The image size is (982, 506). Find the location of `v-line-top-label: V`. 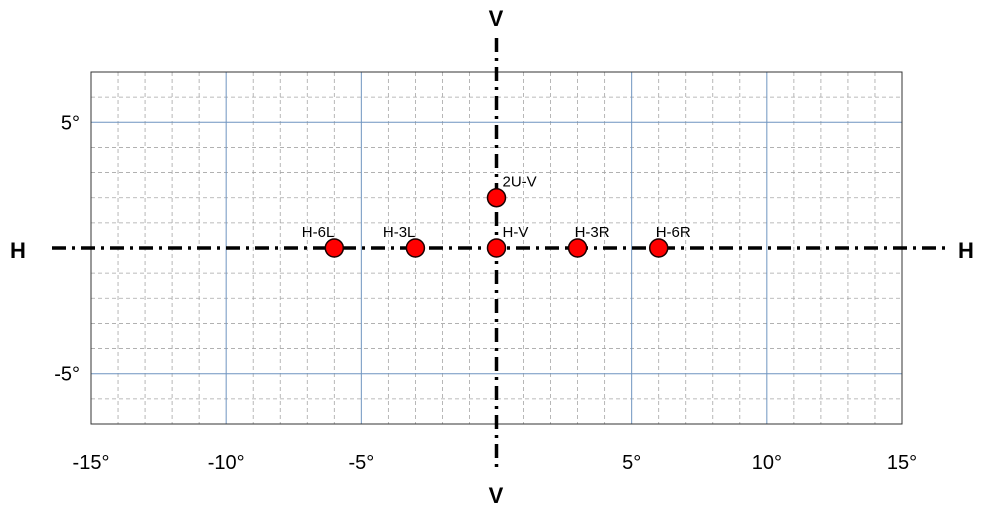

v-line-top-label: V is located at coordinates (496, 18).